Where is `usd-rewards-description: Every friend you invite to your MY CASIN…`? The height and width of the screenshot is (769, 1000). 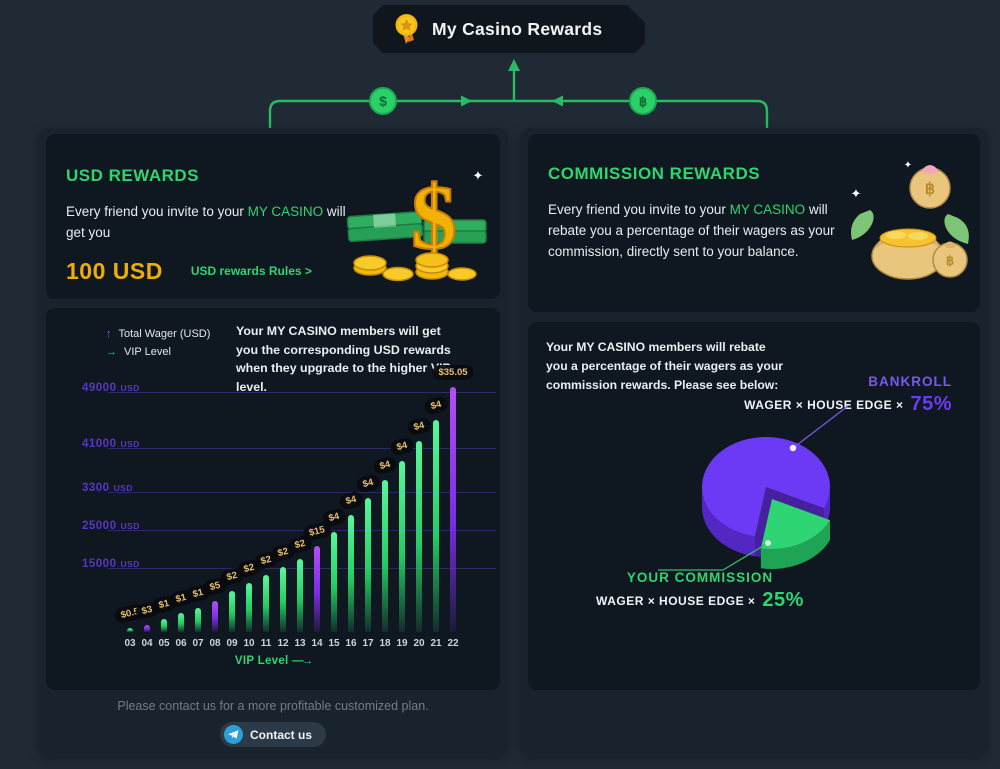
usd-rewards-description: Every friend you invite to your MY CASIN… is located at coordinates (206, 222).